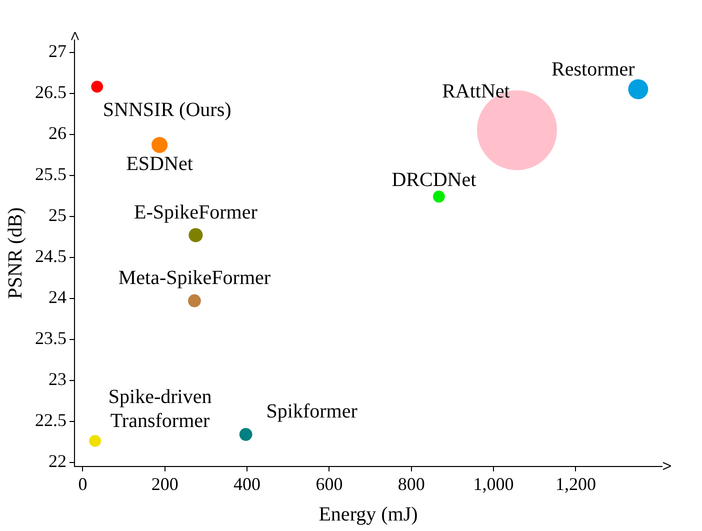  I want to click on y-tick-label: 22.5, so click(50, 420).